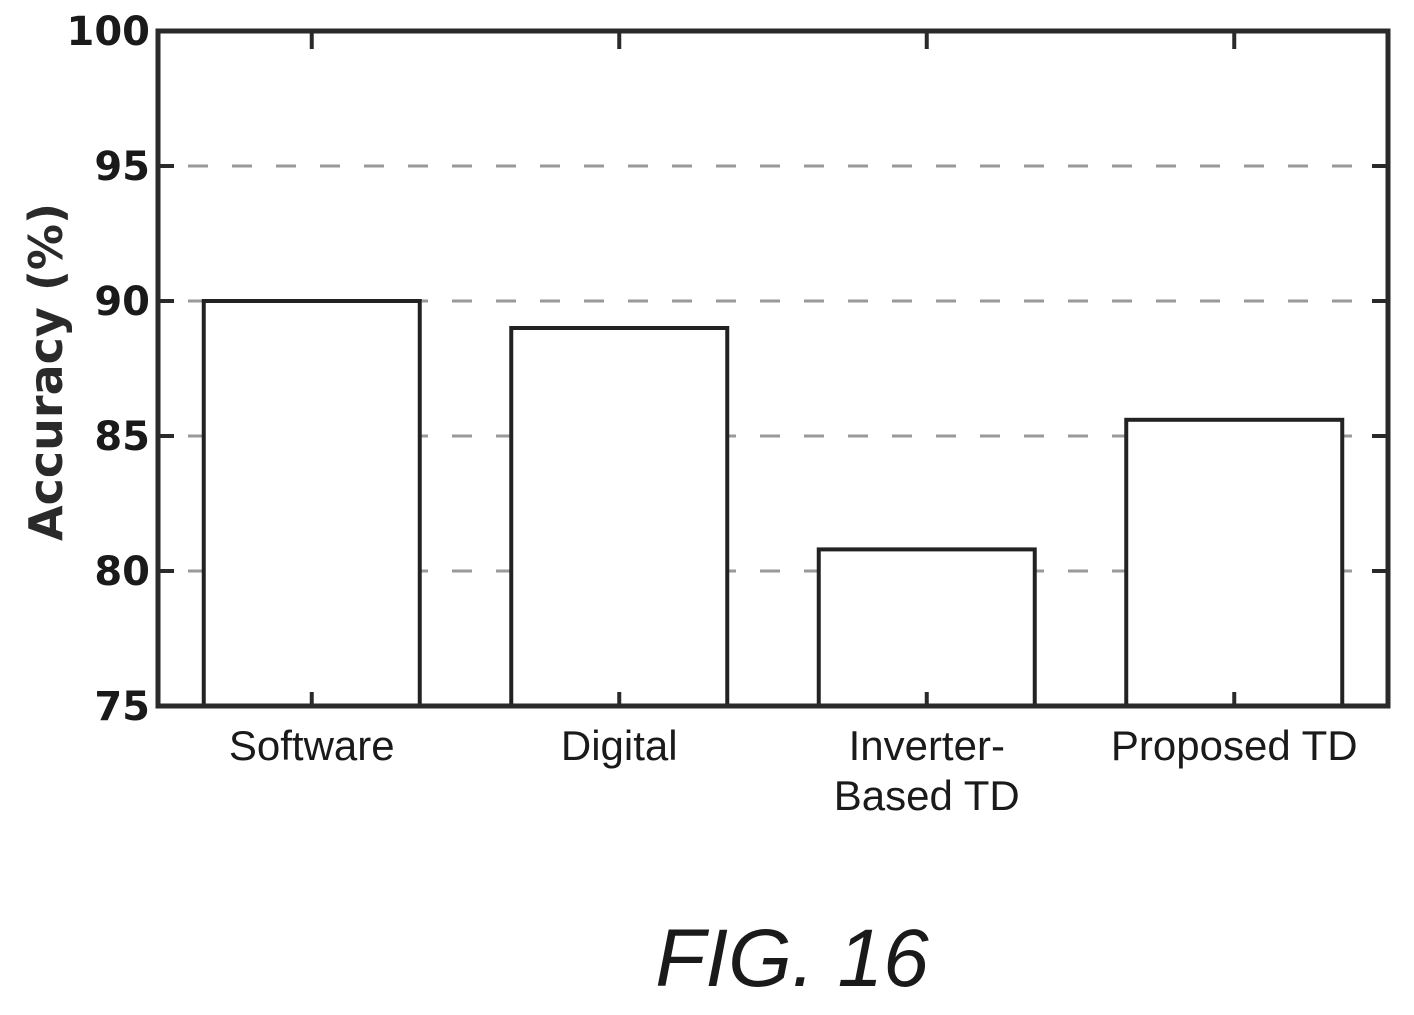  I want to click on x-tick-label-2: Inverter-Based TD, so click(927, 770).